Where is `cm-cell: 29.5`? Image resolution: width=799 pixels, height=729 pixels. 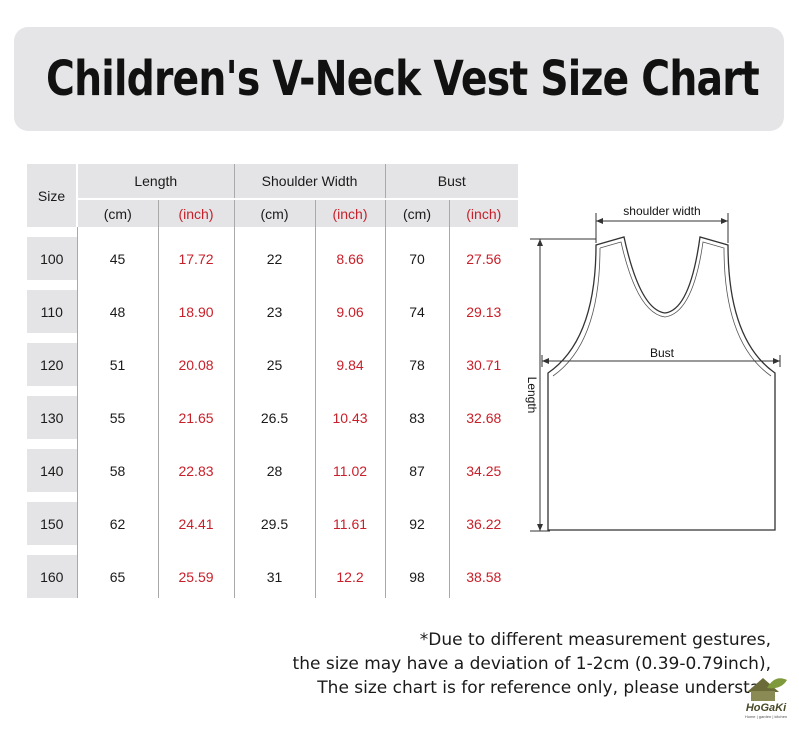
cm-cell: 29.5 is located at coordinates (274, 523).